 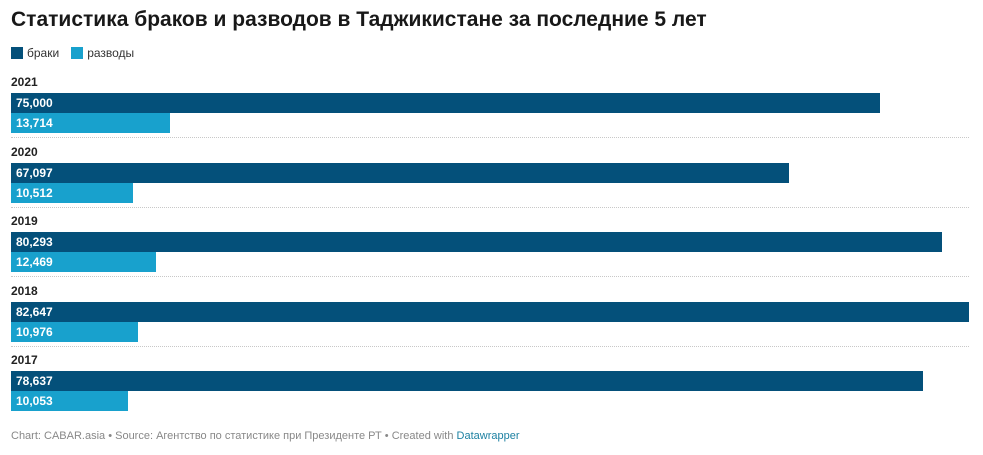 I want to click on legend-label-marriages: браки, so click(x=43, y=53).